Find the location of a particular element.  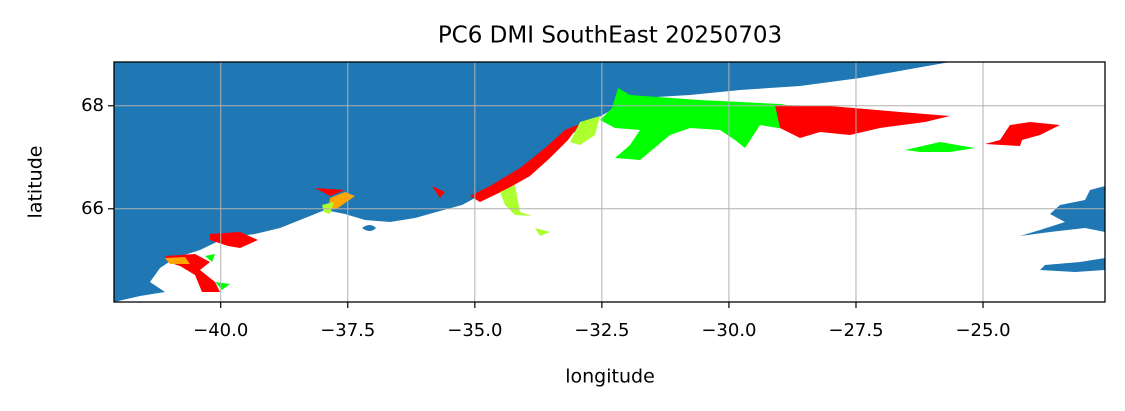

ice-orange is located at coordinates (177, 260).